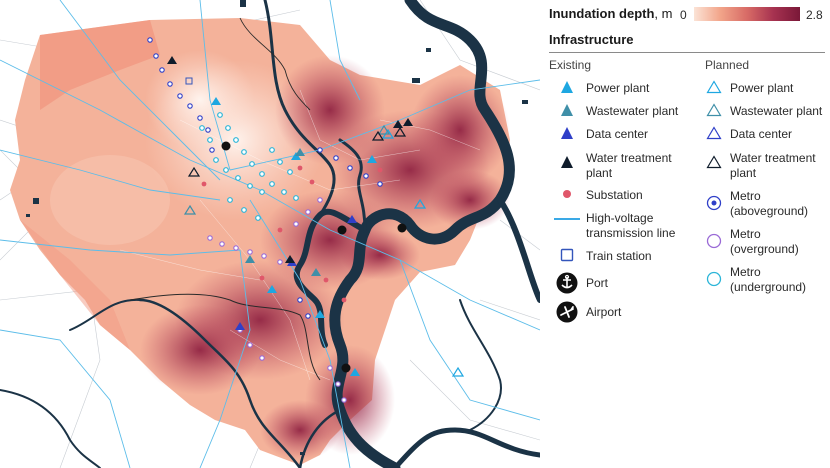 This screenshot has width=830, height=468. Describe the element at coordinates (617, 134) in the screenshot. I see `existing-data-center-label: Data center` at that location.